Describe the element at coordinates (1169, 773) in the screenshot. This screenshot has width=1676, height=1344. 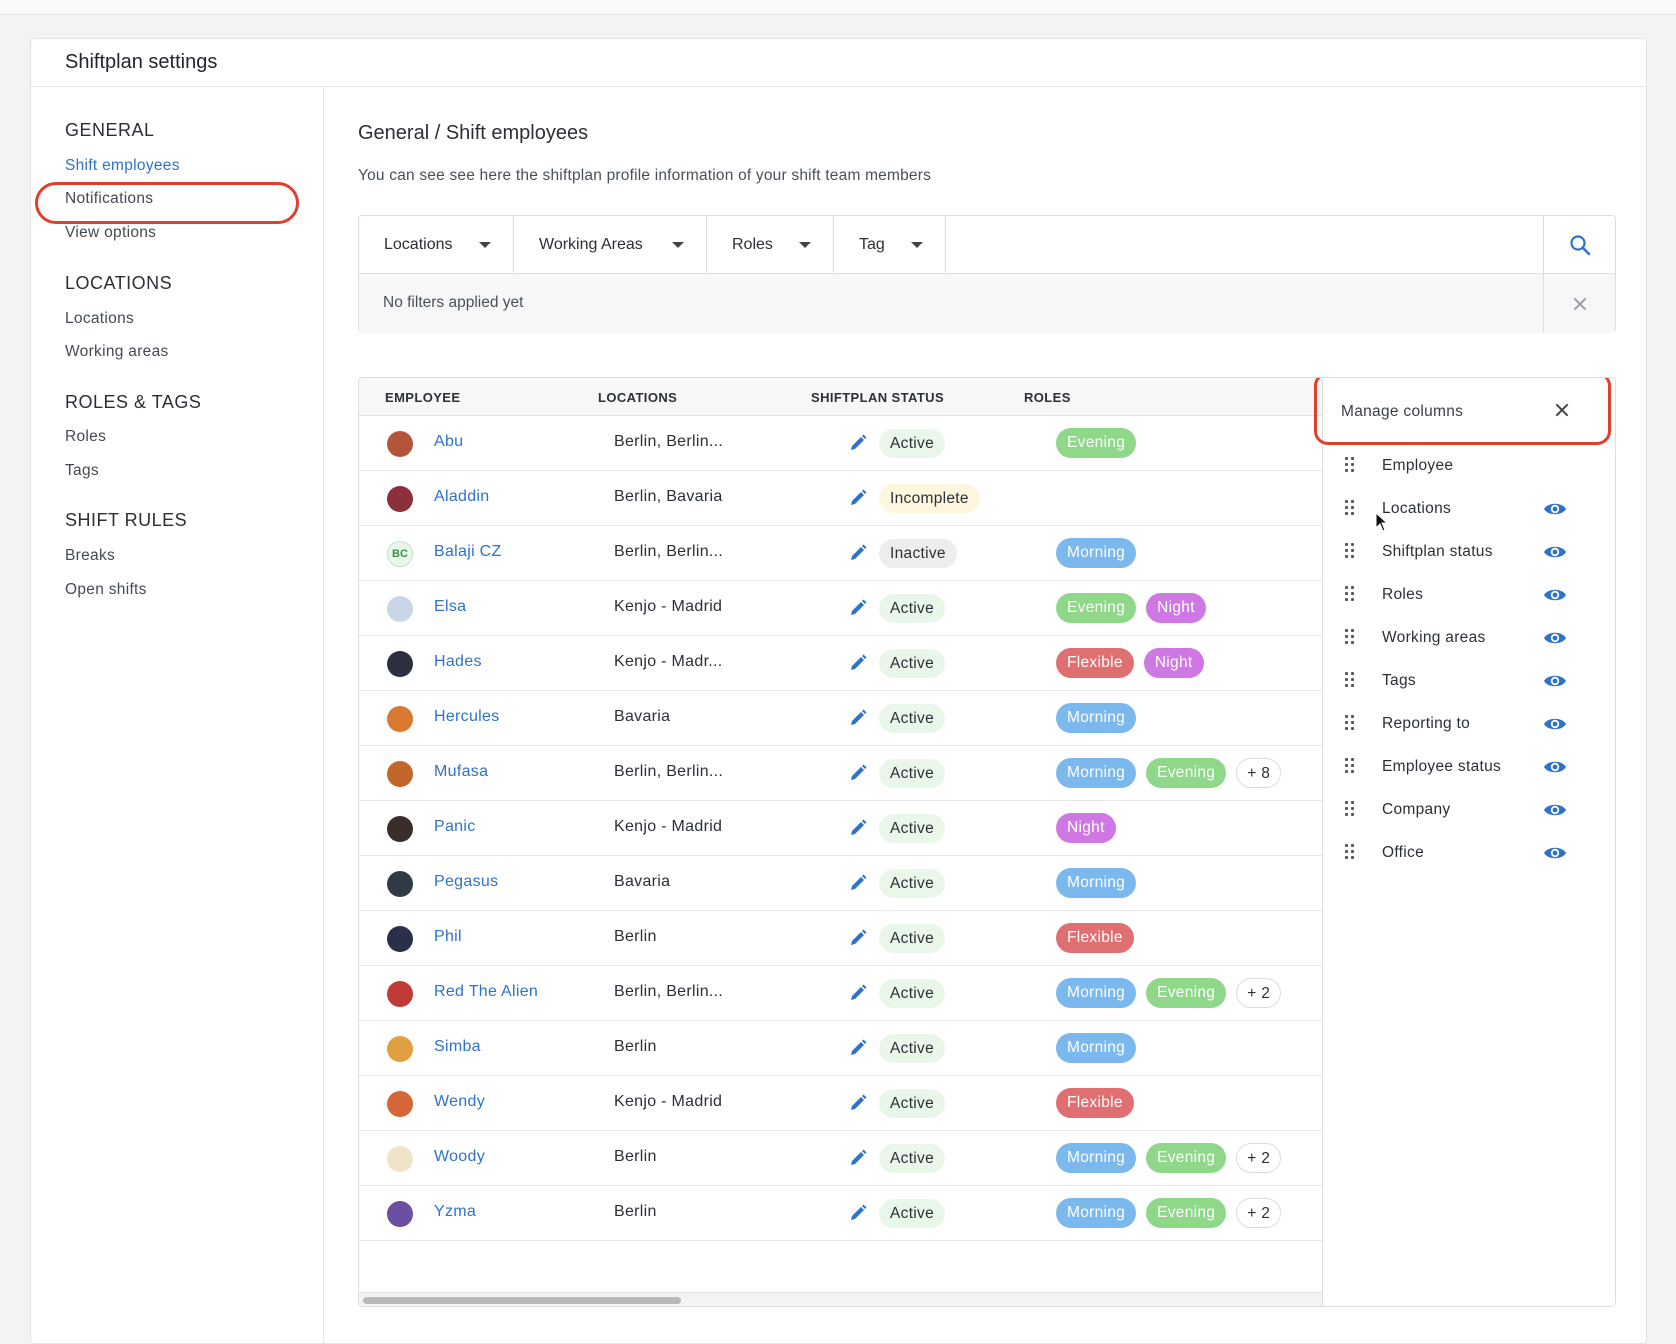
I see `role-chips: Morning Evening + 8` at that location.